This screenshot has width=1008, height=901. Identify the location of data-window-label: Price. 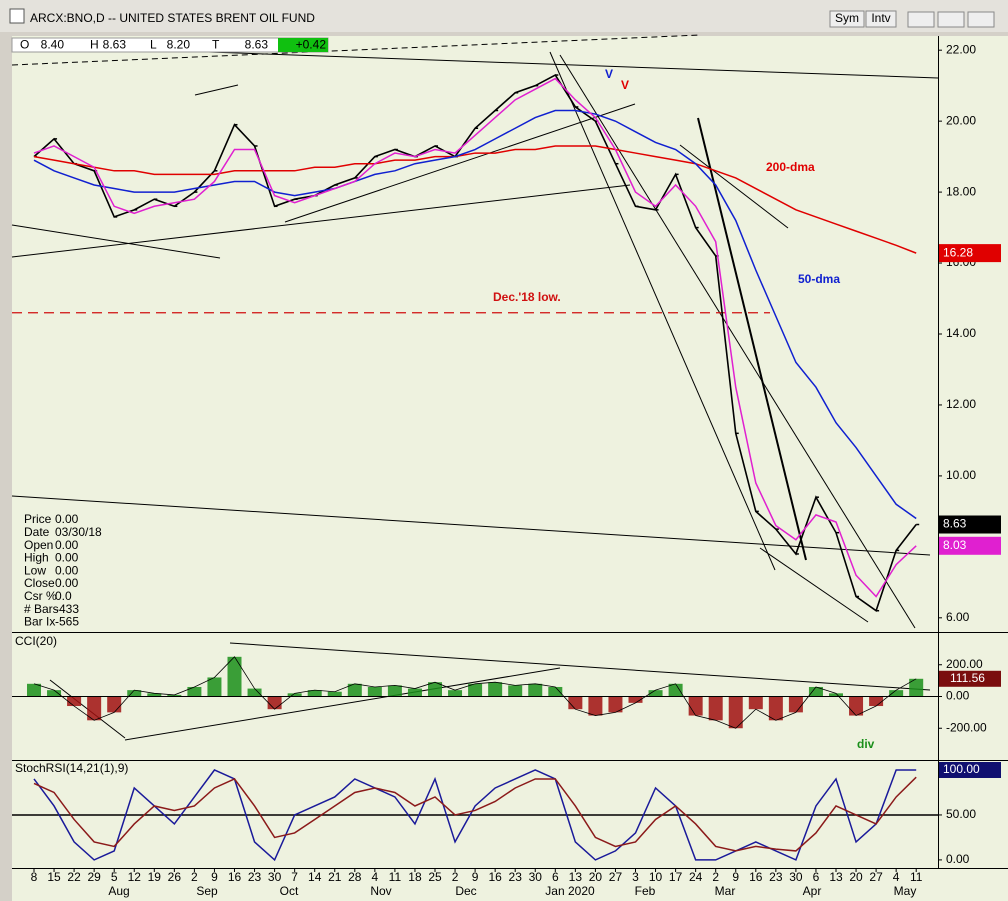
(38, 519).